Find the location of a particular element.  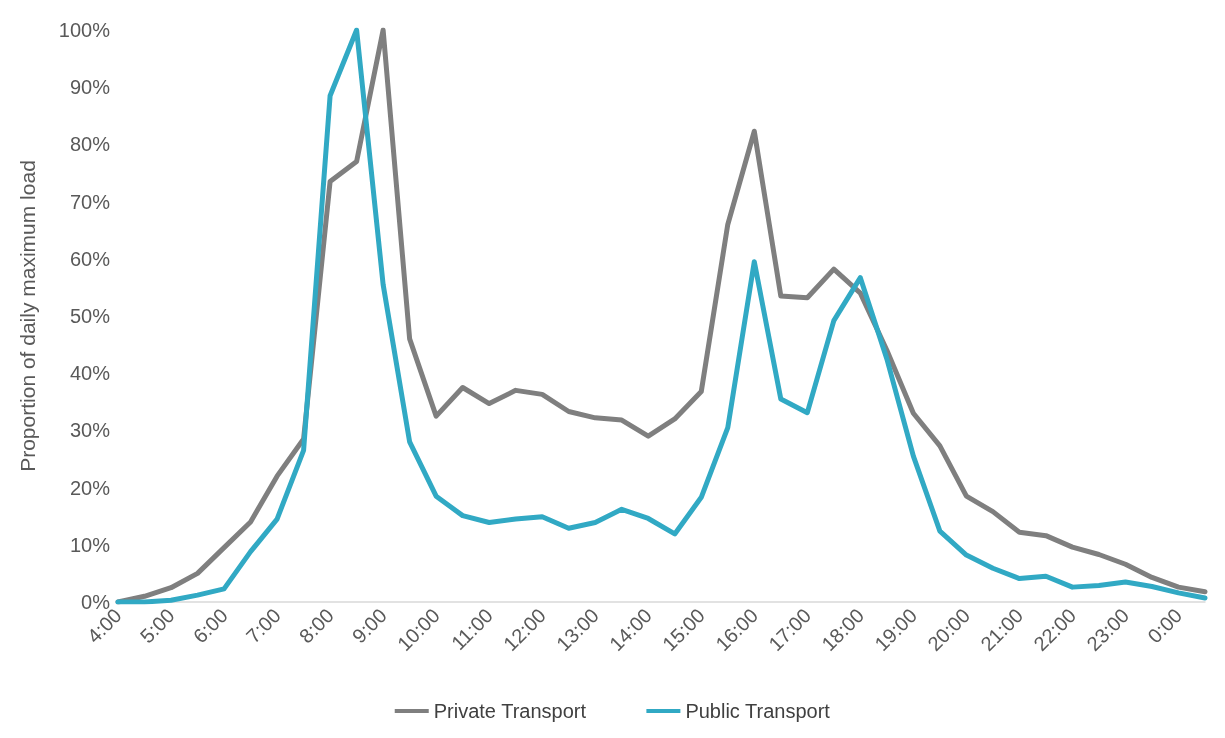

y-tick-label: 10% is located at coordinates (90, 544).